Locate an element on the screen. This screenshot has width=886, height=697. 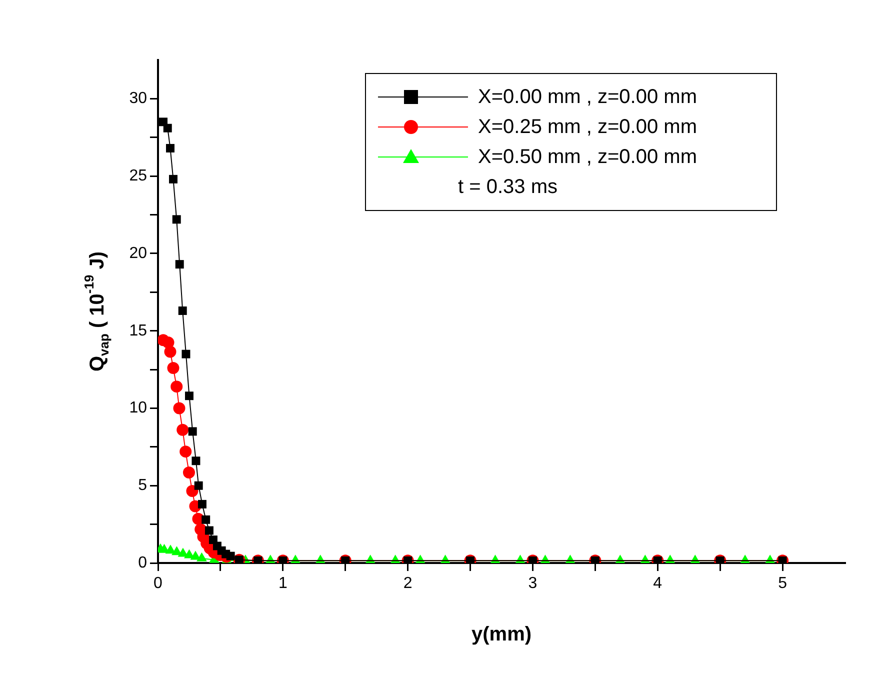
y-tick-label: 15 is located at coordinates (138, 331).